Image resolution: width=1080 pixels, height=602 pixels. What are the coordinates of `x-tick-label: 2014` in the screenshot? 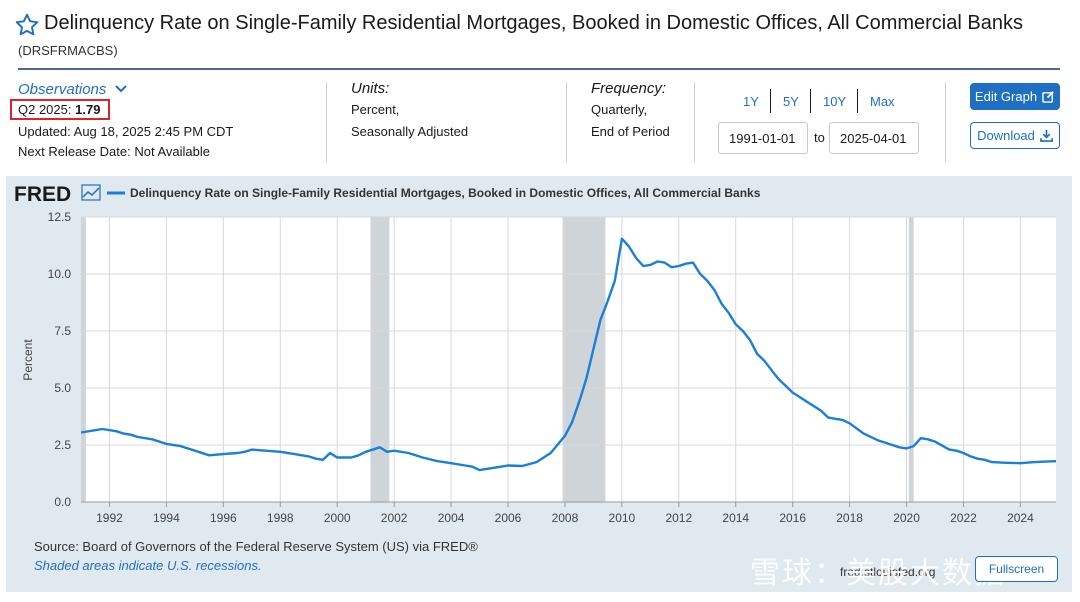 It's located at (735, 518).